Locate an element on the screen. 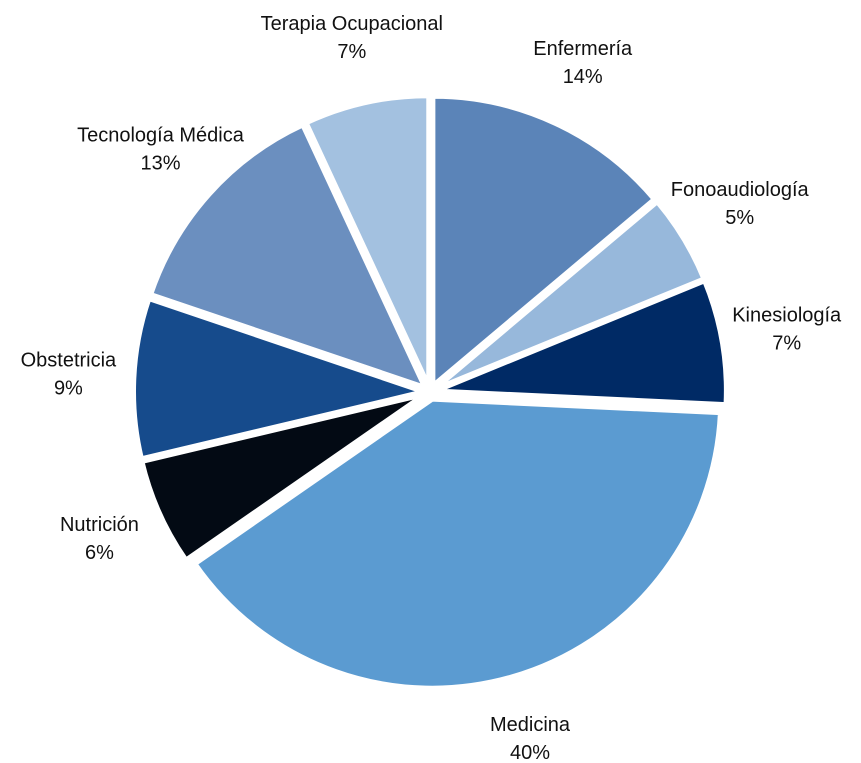  slice-label: Medicina is located at coordinates (530, 725).